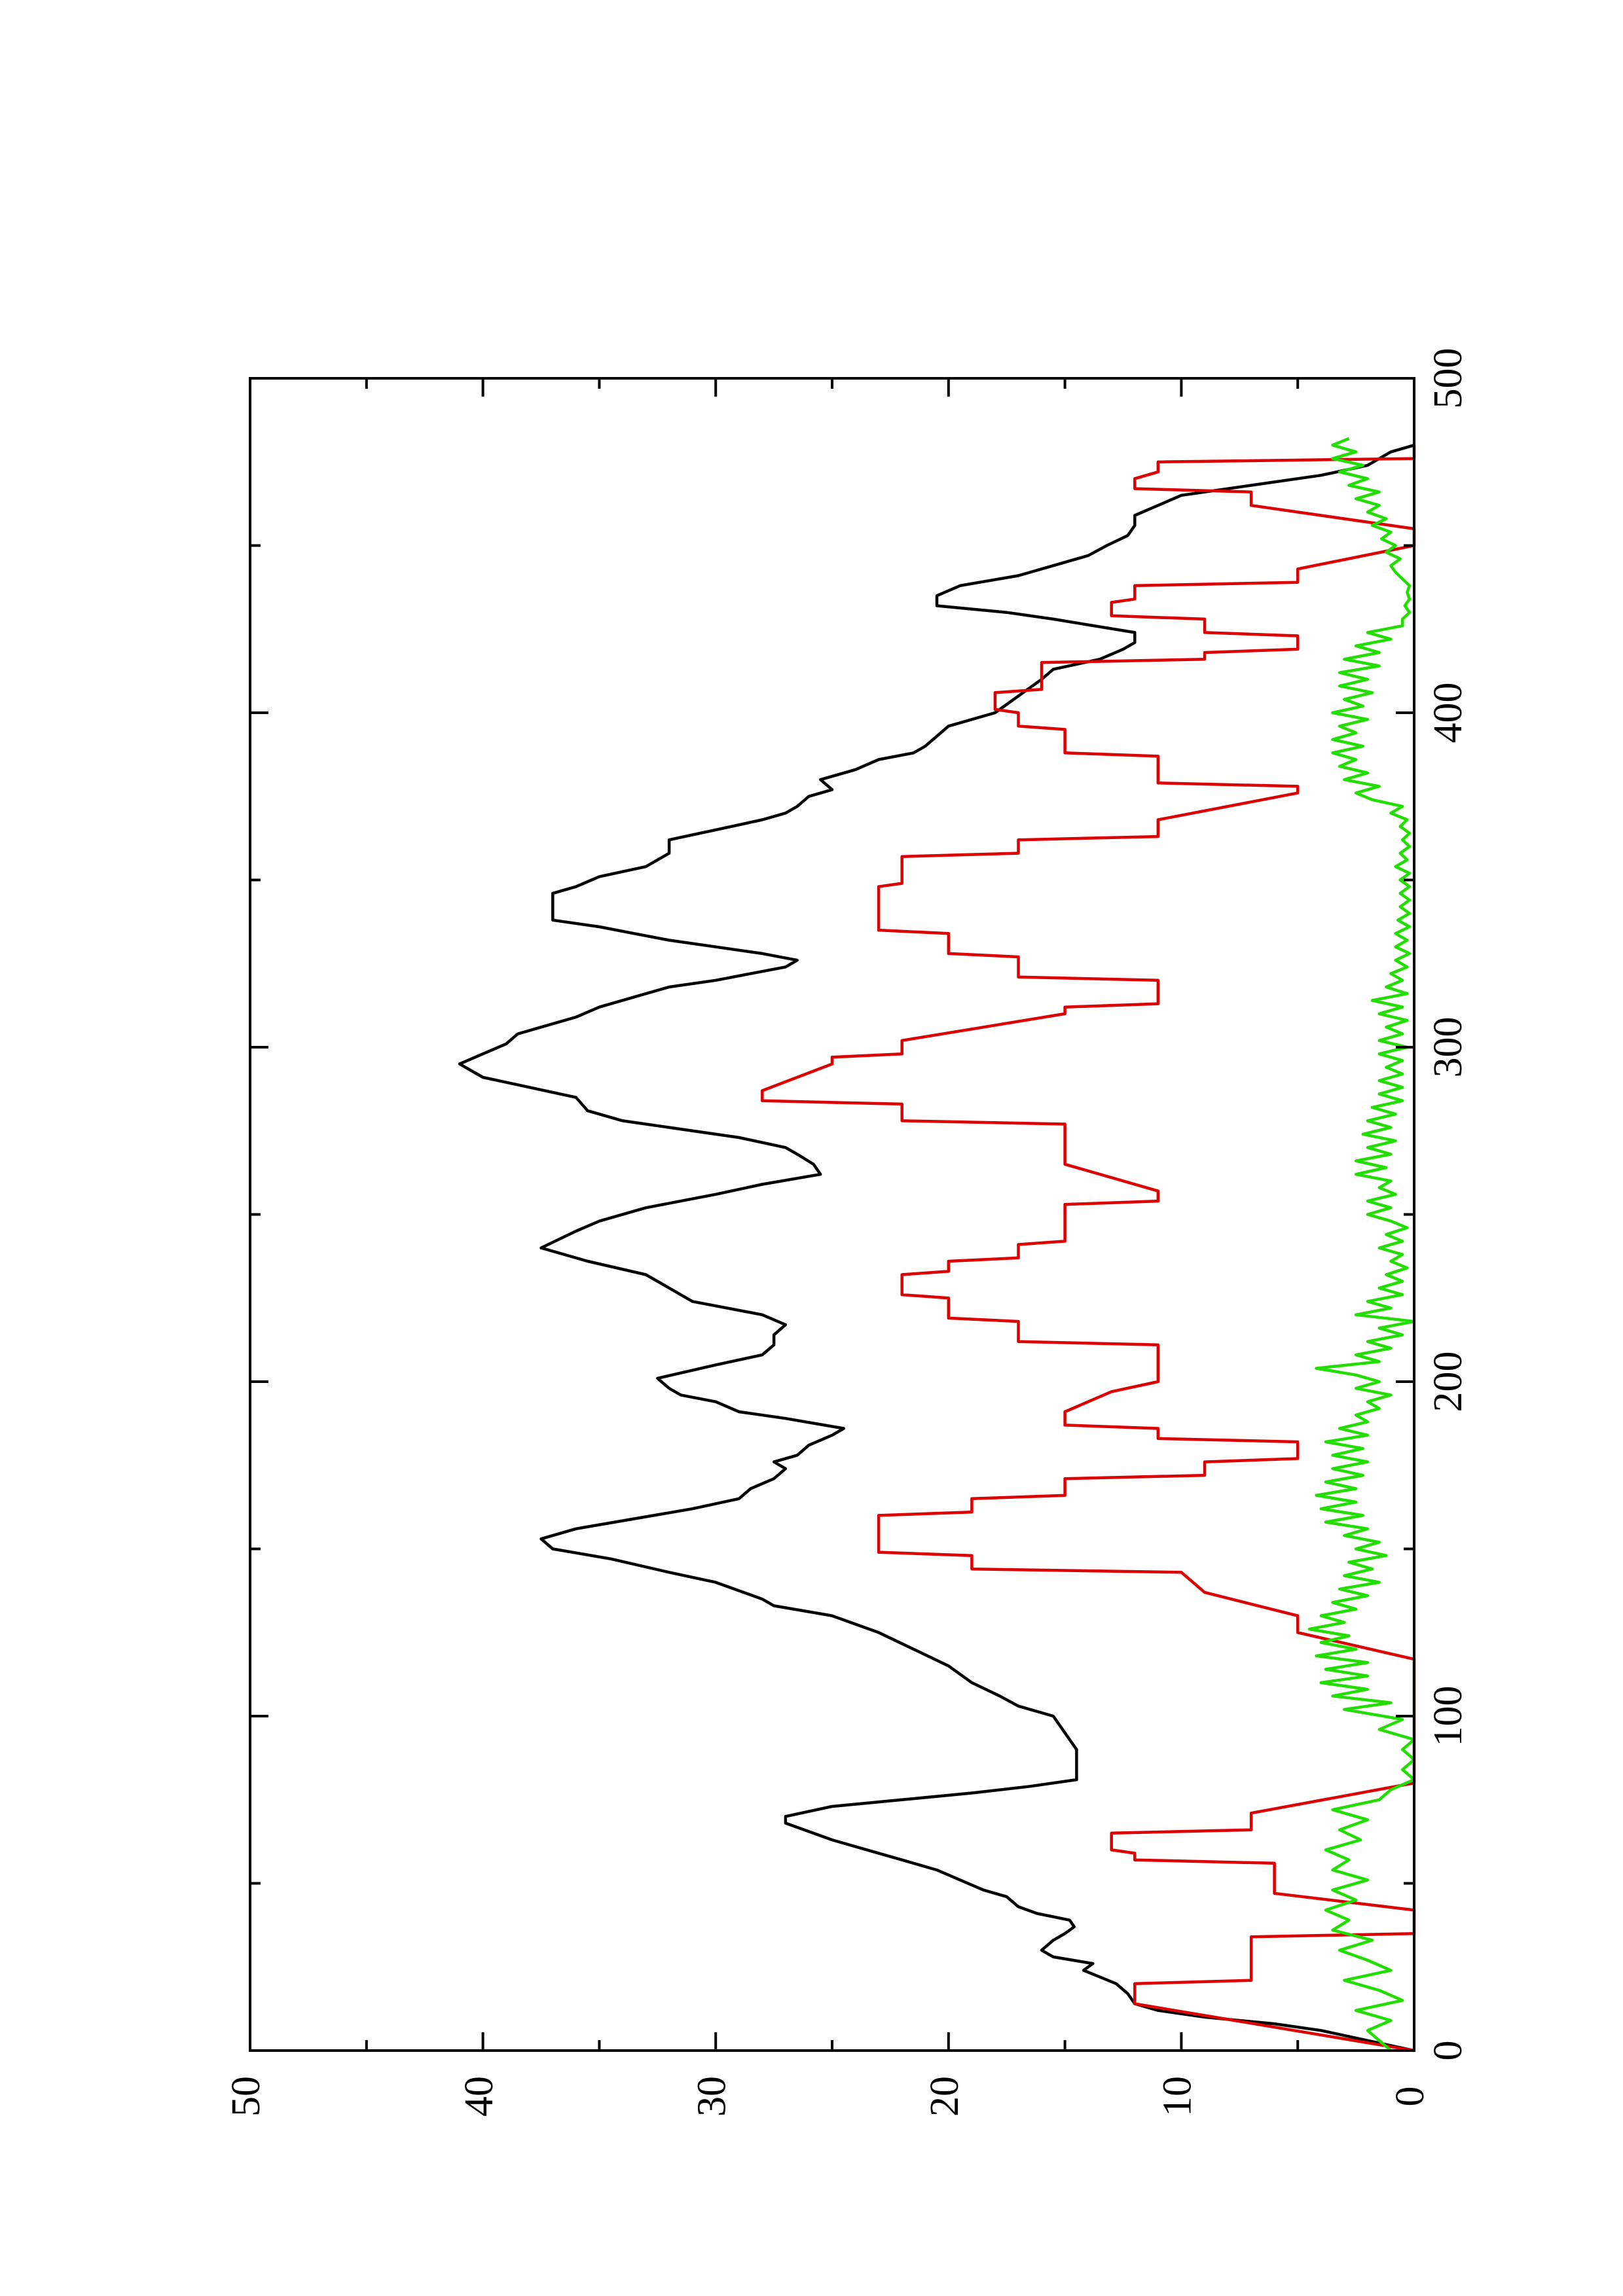 Image resolution: width=1623 pixels, height=2296 pixels. I want to click on x-tick-label: 200, so click(1448, 1382).